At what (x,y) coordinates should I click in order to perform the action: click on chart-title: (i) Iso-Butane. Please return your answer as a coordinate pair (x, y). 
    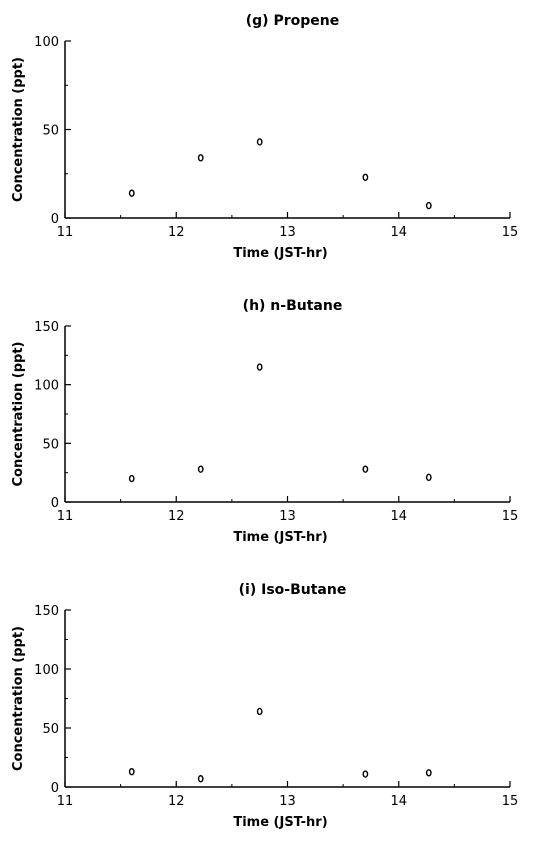
    Looking at the image, I should click on (293, 590).